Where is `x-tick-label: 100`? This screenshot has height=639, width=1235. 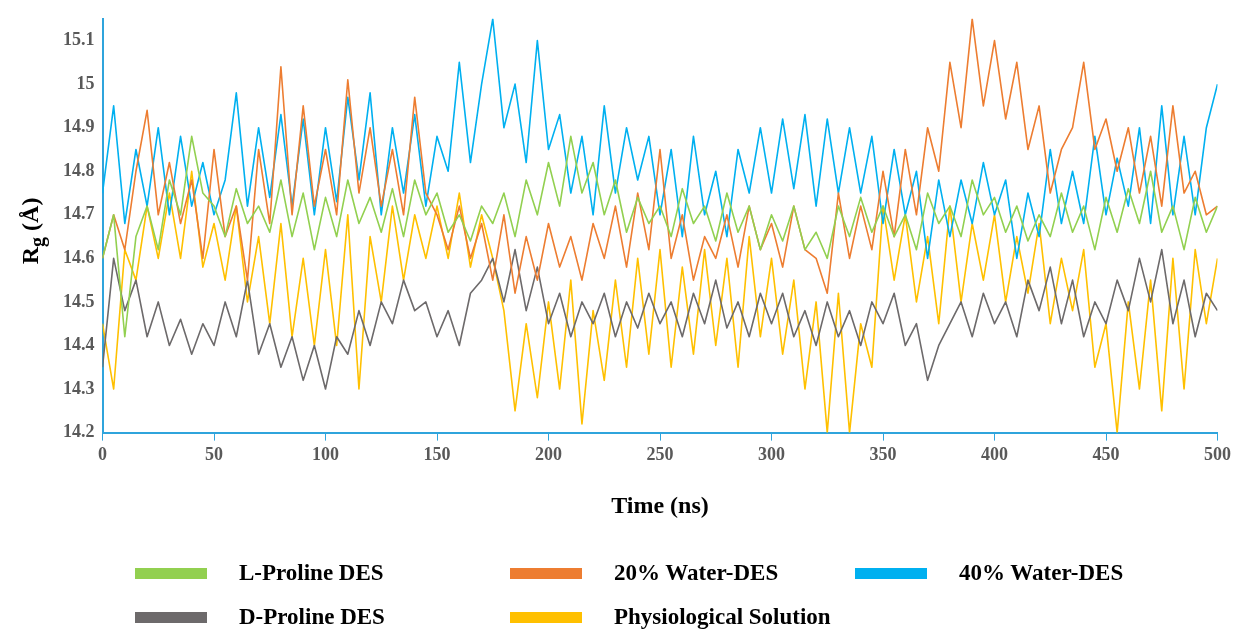 x-tick-label: 100 is located at coordinates (325, 454).